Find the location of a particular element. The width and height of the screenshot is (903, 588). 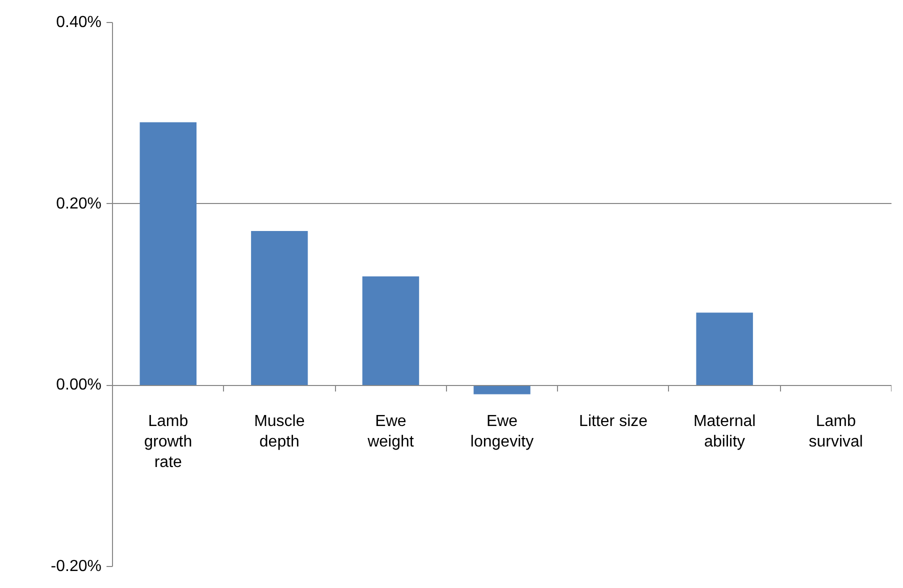

y-tick-label: 0.20% is located at coordinates (79, 203).